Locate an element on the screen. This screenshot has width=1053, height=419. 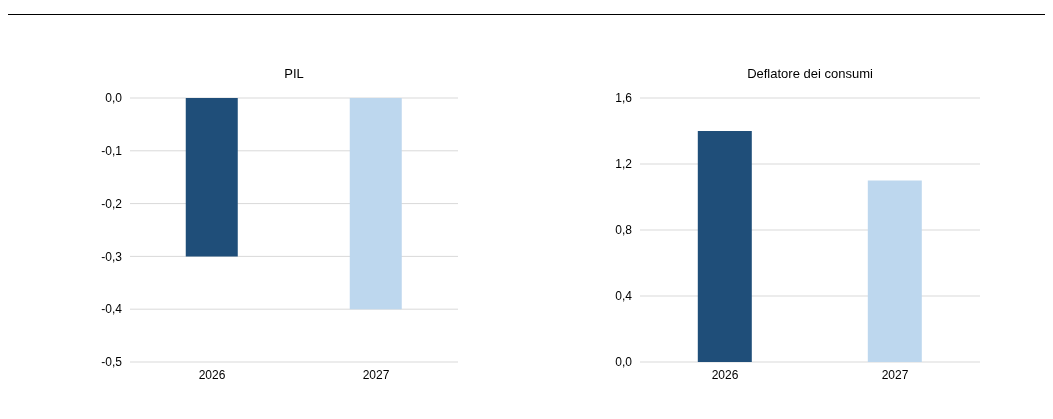
y-tick-label: -0,3 is located at coordinates (112, 256).